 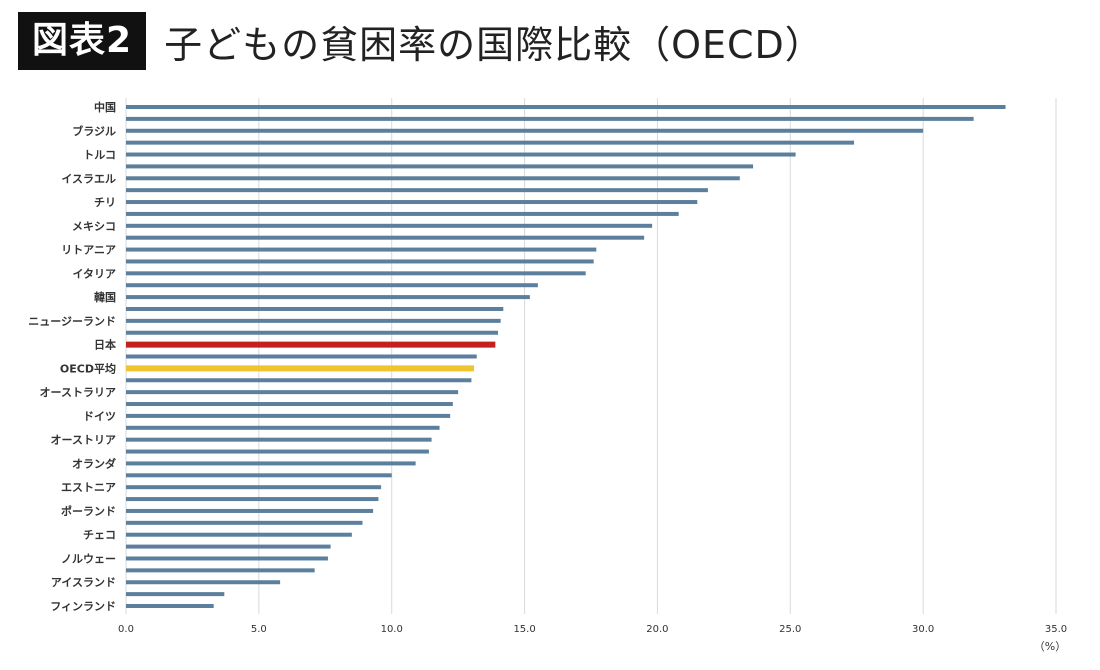 What do you see at coordinates (790, 629) in the screenshot?
I see `x-tick-label: 25.0` at bounding box center [790, 629].